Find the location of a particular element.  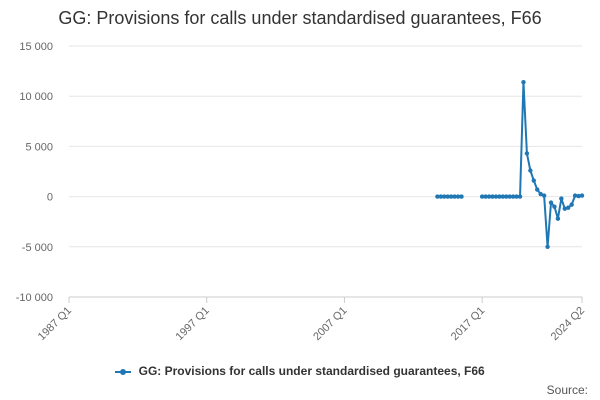

y-tick-label: 5 000 is located at coordinates (39, 147).